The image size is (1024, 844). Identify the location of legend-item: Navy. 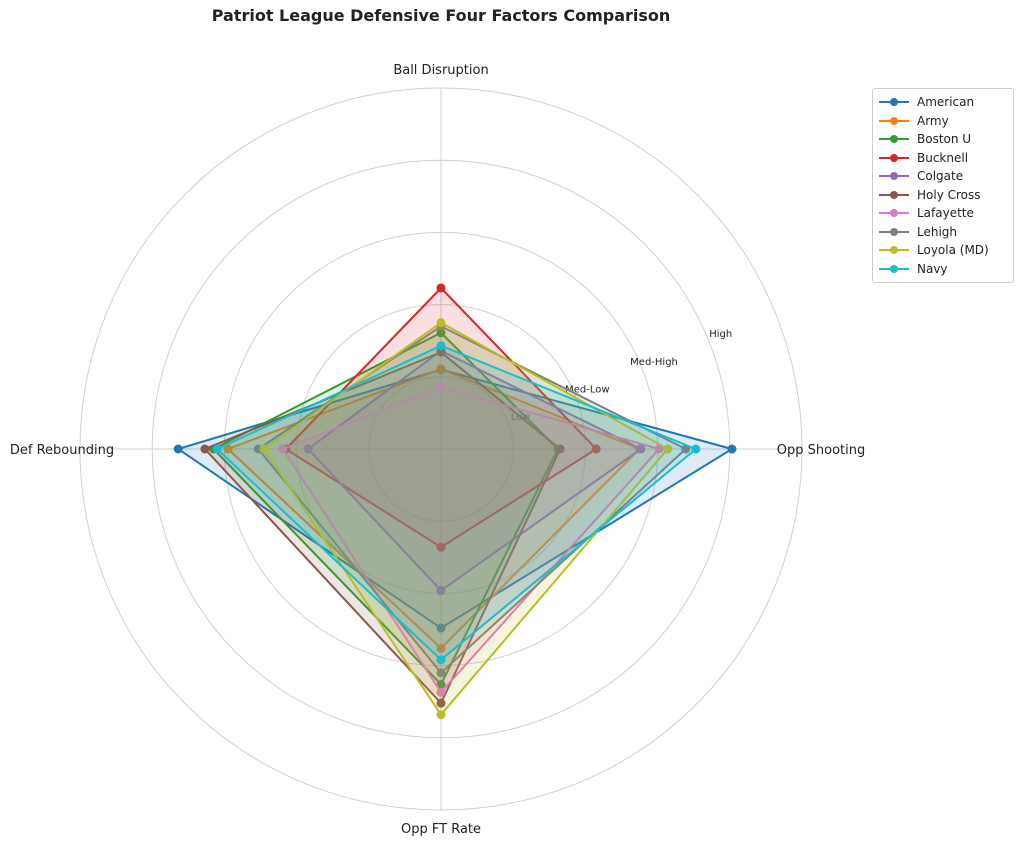
(943, 269).